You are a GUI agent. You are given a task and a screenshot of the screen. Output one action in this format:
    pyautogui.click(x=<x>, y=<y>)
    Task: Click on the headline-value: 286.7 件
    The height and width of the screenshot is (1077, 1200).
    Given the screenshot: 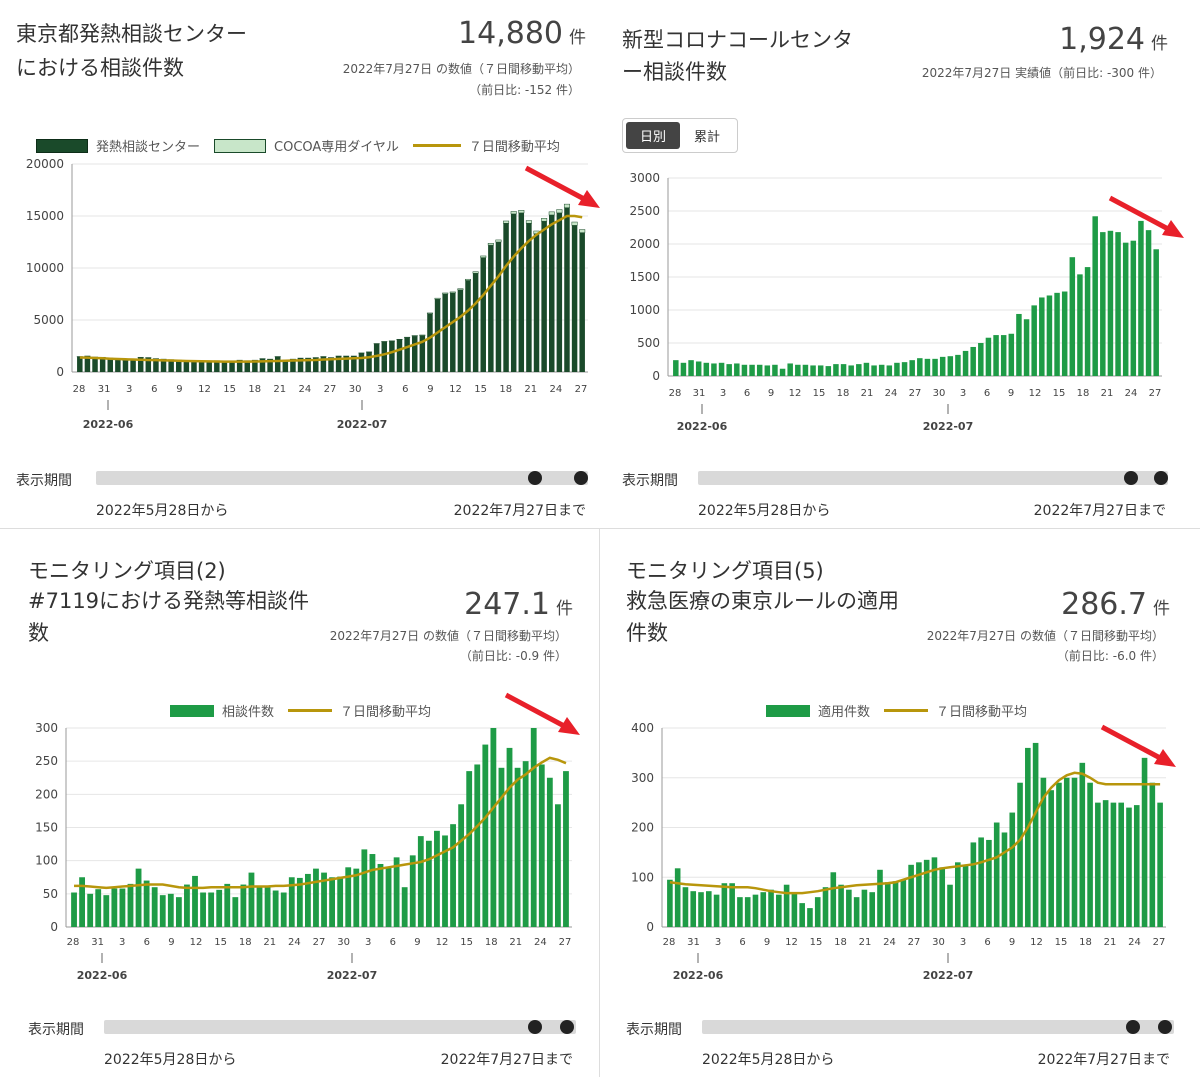 What is the action you would take?
    pyautogui.click(x=1115, y=604)
    